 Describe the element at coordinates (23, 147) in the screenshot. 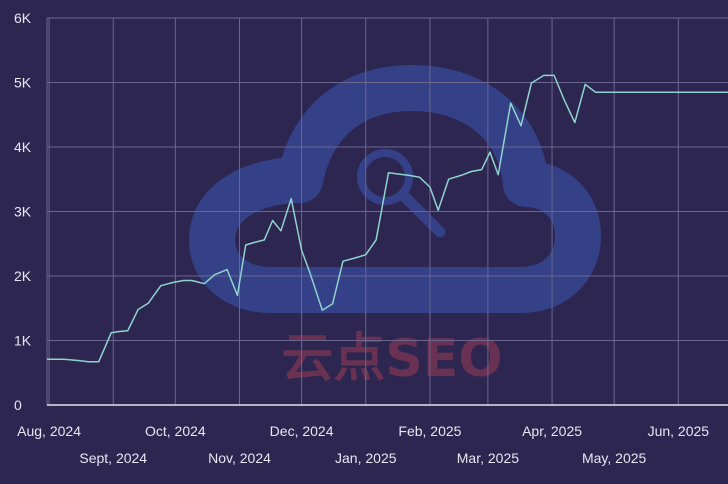

I see `y-tick-label: 4K` at that location.